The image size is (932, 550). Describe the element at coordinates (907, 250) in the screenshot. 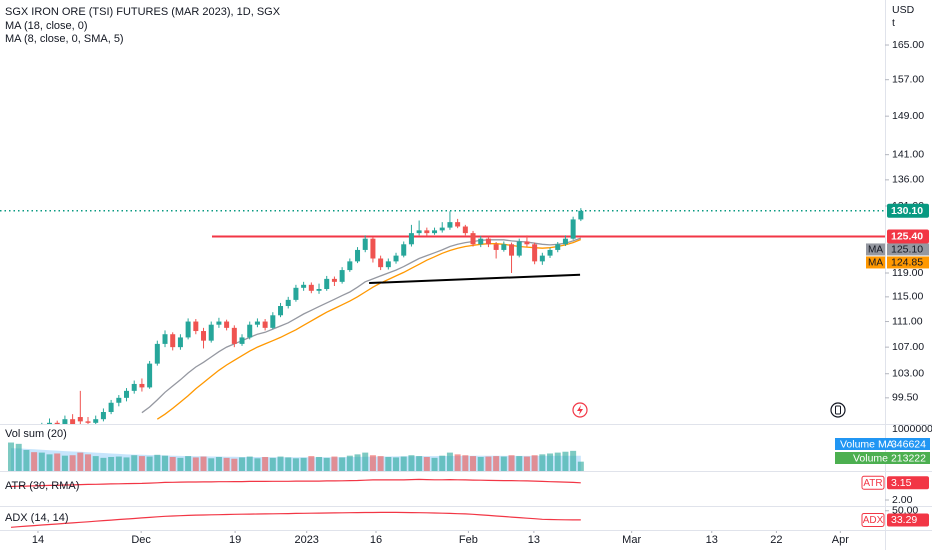

I see `value-label: 125.10` at that location.